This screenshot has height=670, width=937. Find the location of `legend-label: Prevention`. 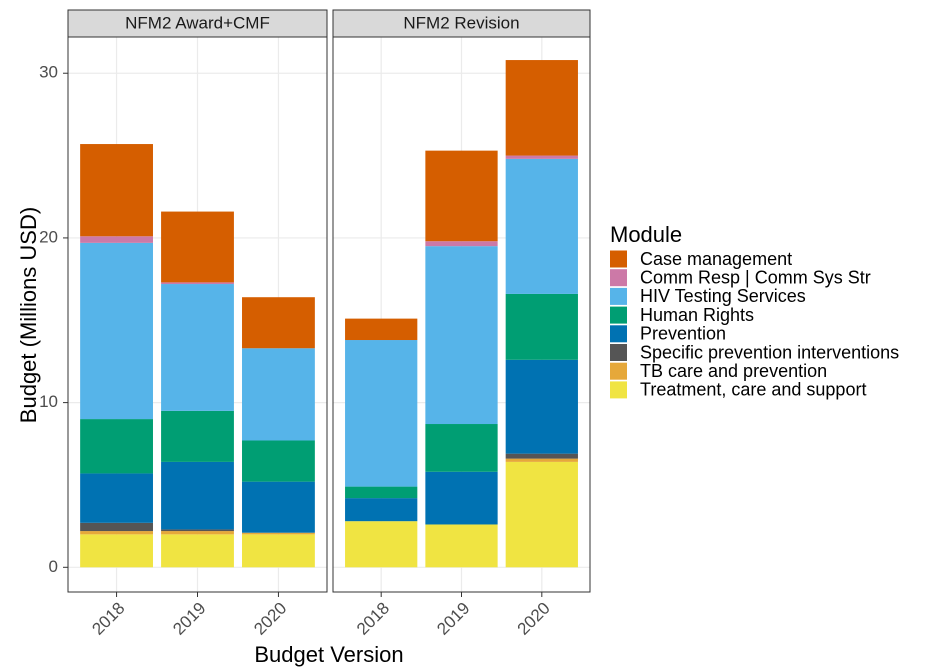

legend-label: Prevention is located at coordinates (683, 334).